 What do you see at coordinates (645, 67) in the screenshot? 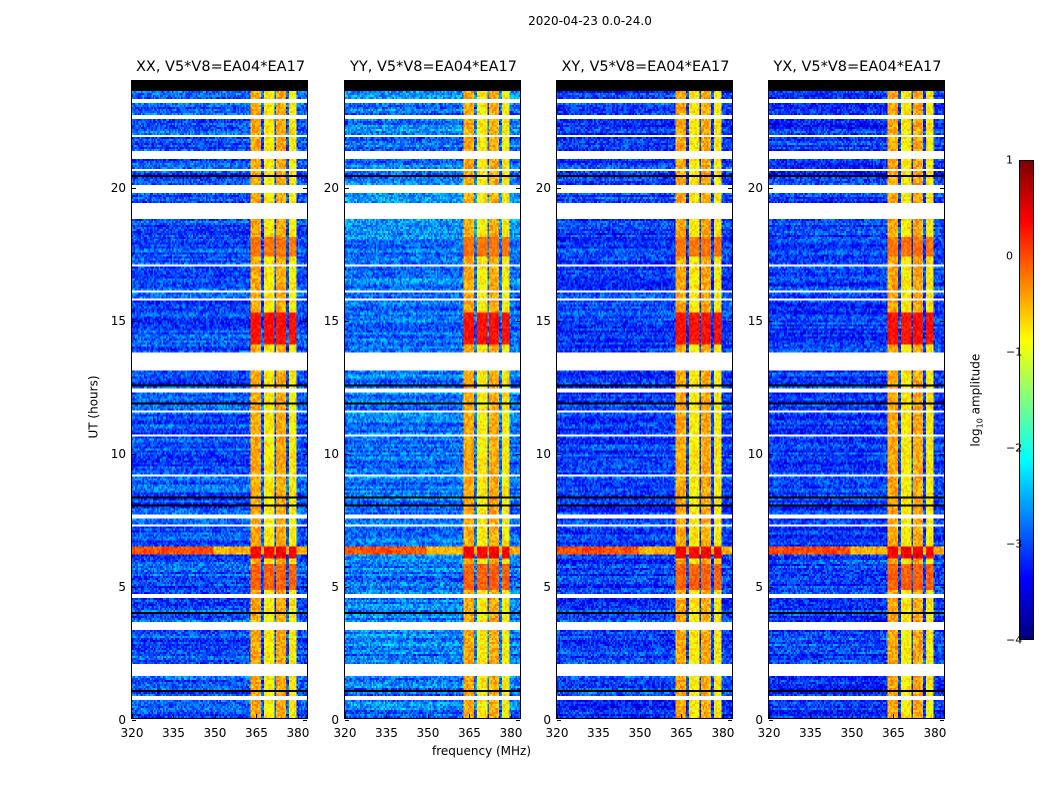
I see `panel-title: XY, V5*V8=EA04*EA17` at bounding box center [645, 67].